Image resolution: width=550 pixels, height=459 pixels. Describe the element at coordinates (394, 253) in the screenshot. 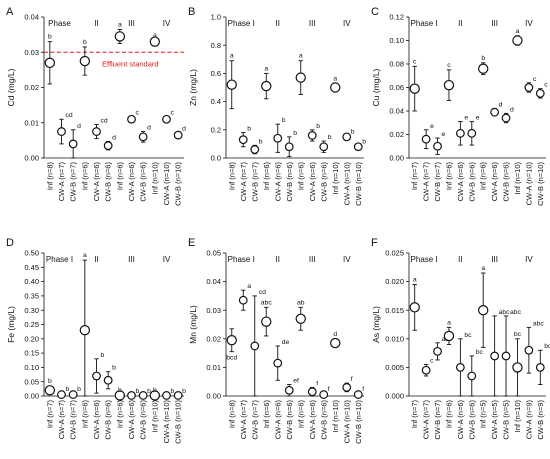

I see `y-tick-label: 0.025` at that location.